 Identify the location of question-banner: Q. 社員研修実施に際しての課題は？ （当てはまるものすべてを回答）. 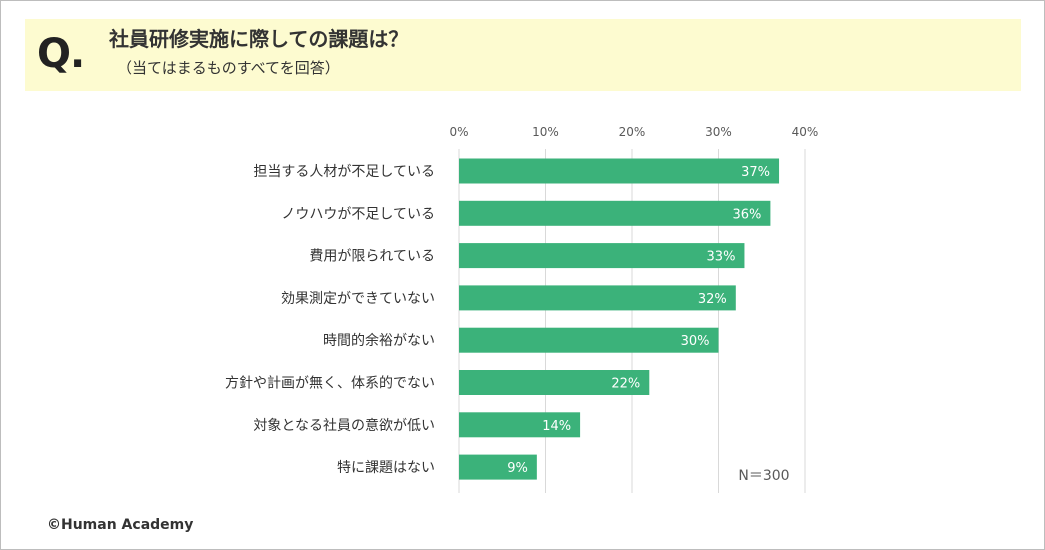
(523, 55).